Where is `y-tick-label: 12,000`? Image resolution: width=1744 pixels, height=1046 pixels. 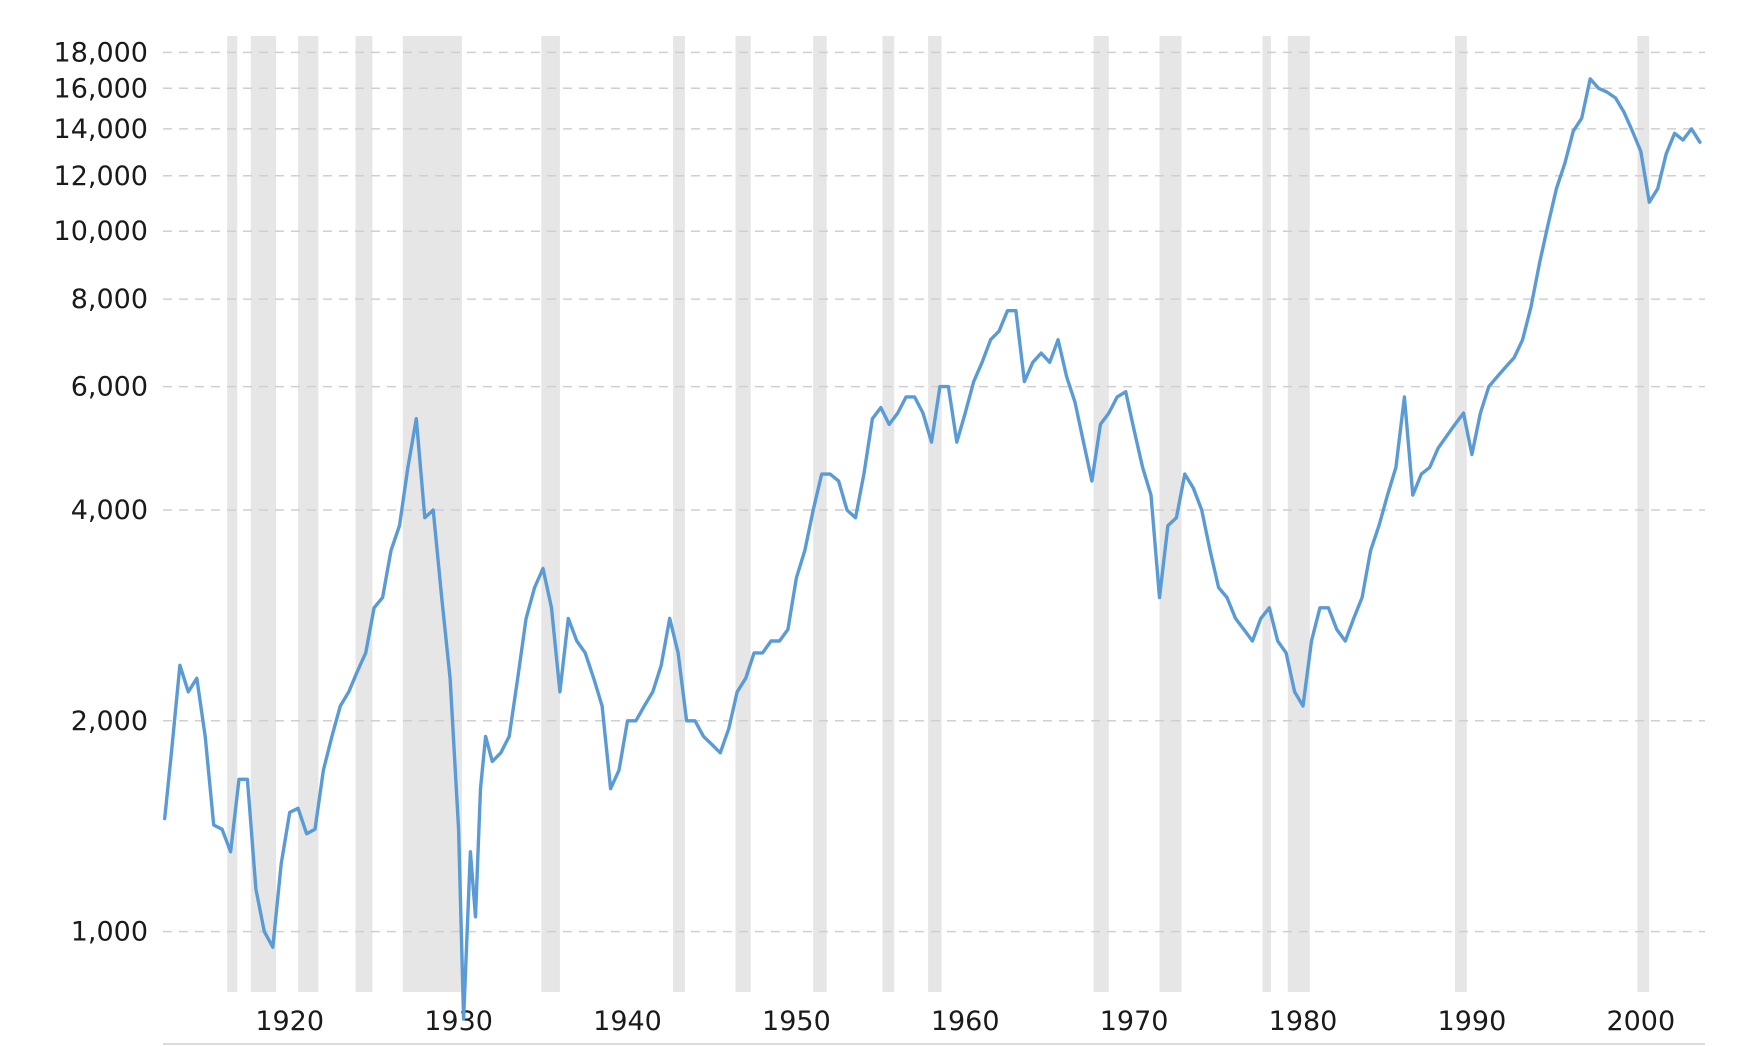
y-tick-label: 12,000 is located at coordinates (101, 176).